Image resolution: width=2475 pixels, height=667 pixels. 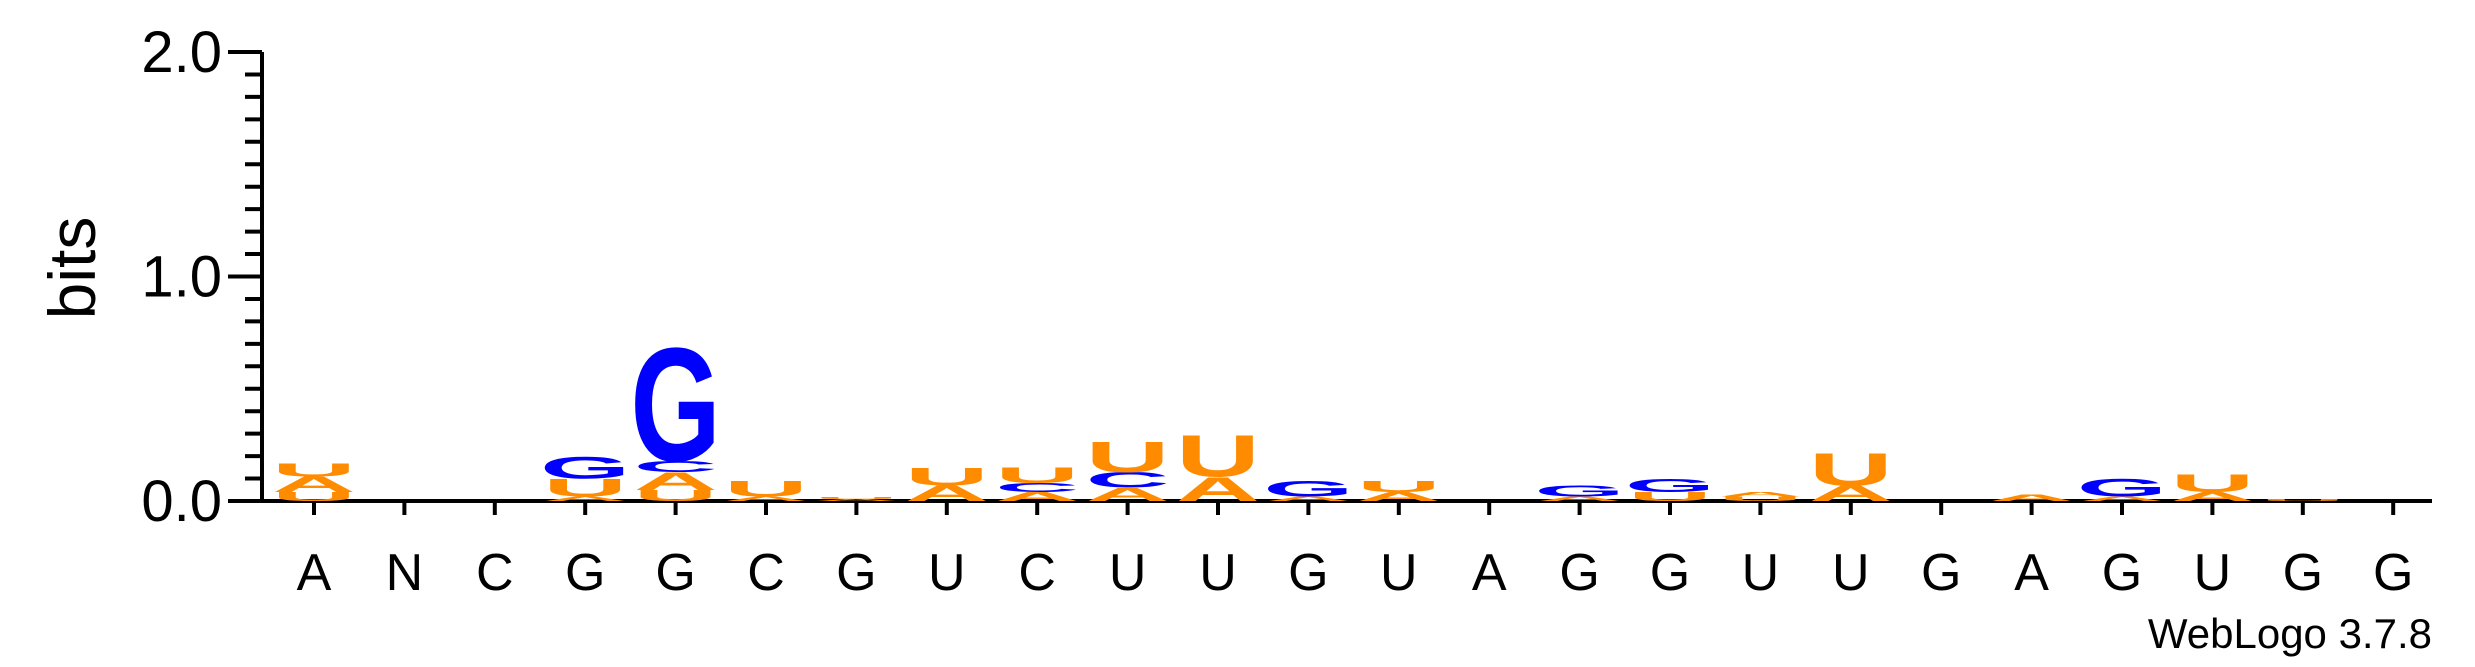 I want to click on stack-16: UG, so click(x=1670, y=489).